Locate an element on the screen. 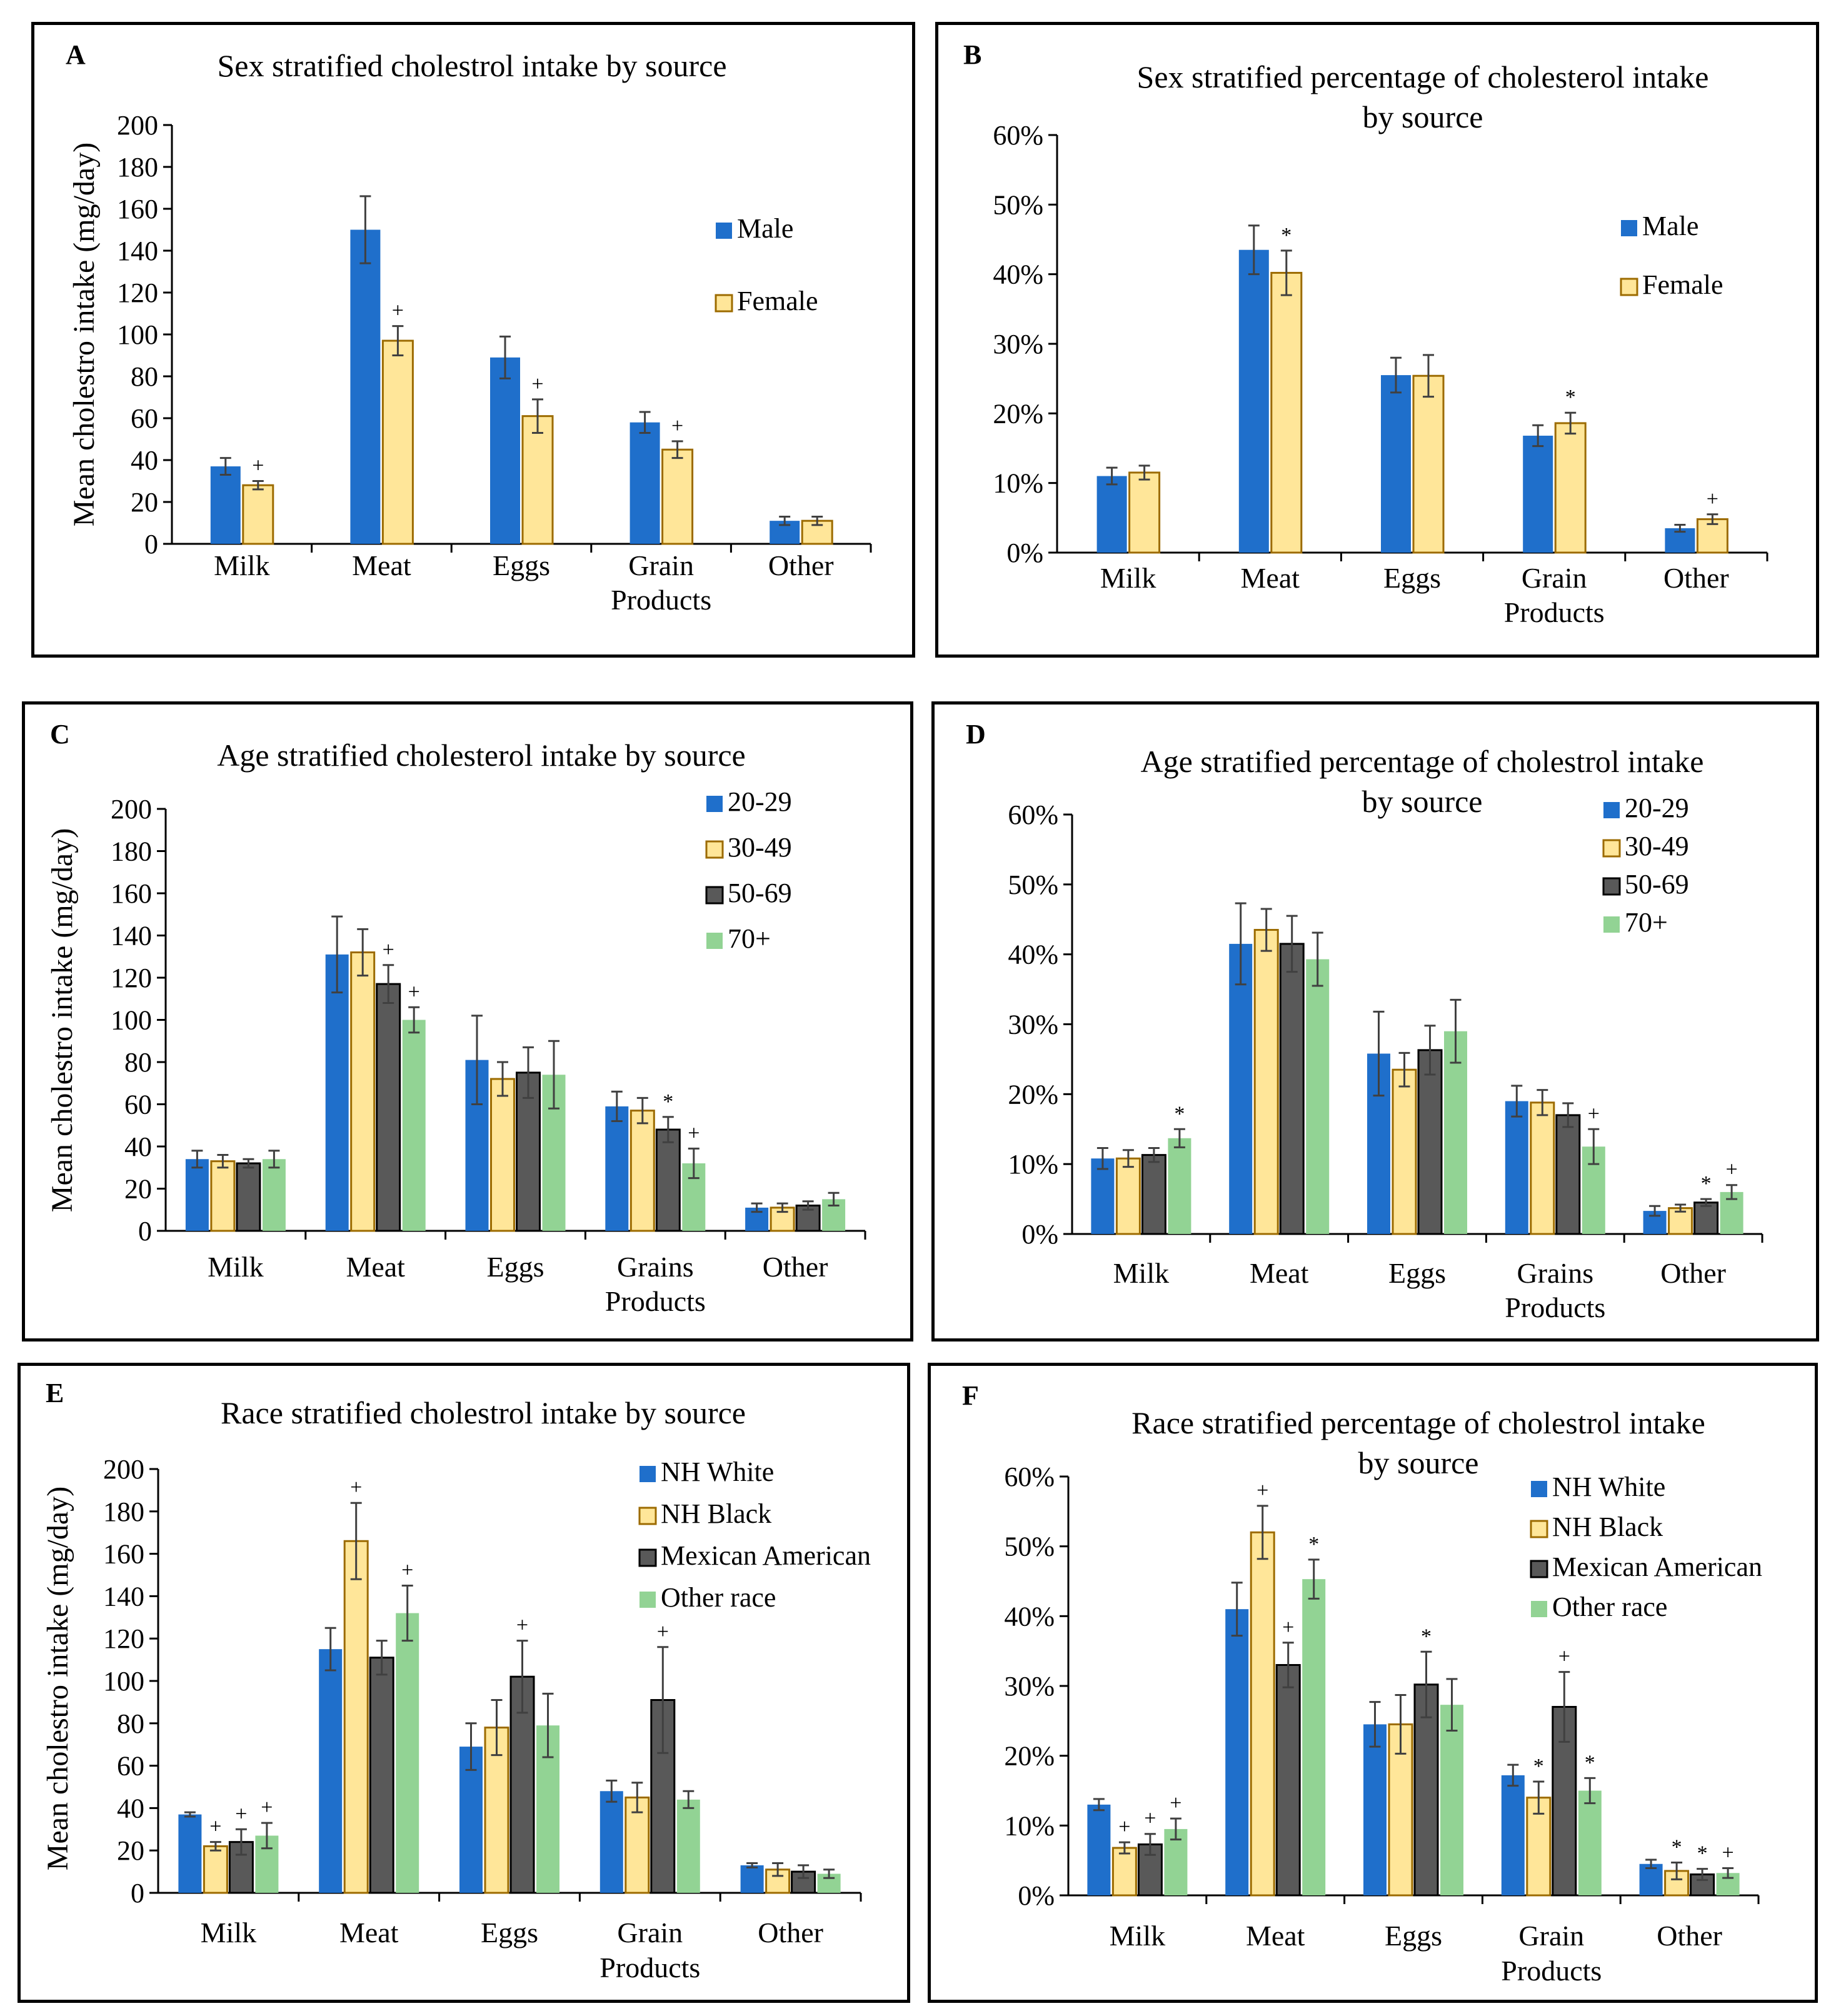  category-label-a-other: Other is located at coordinates (801, 565).